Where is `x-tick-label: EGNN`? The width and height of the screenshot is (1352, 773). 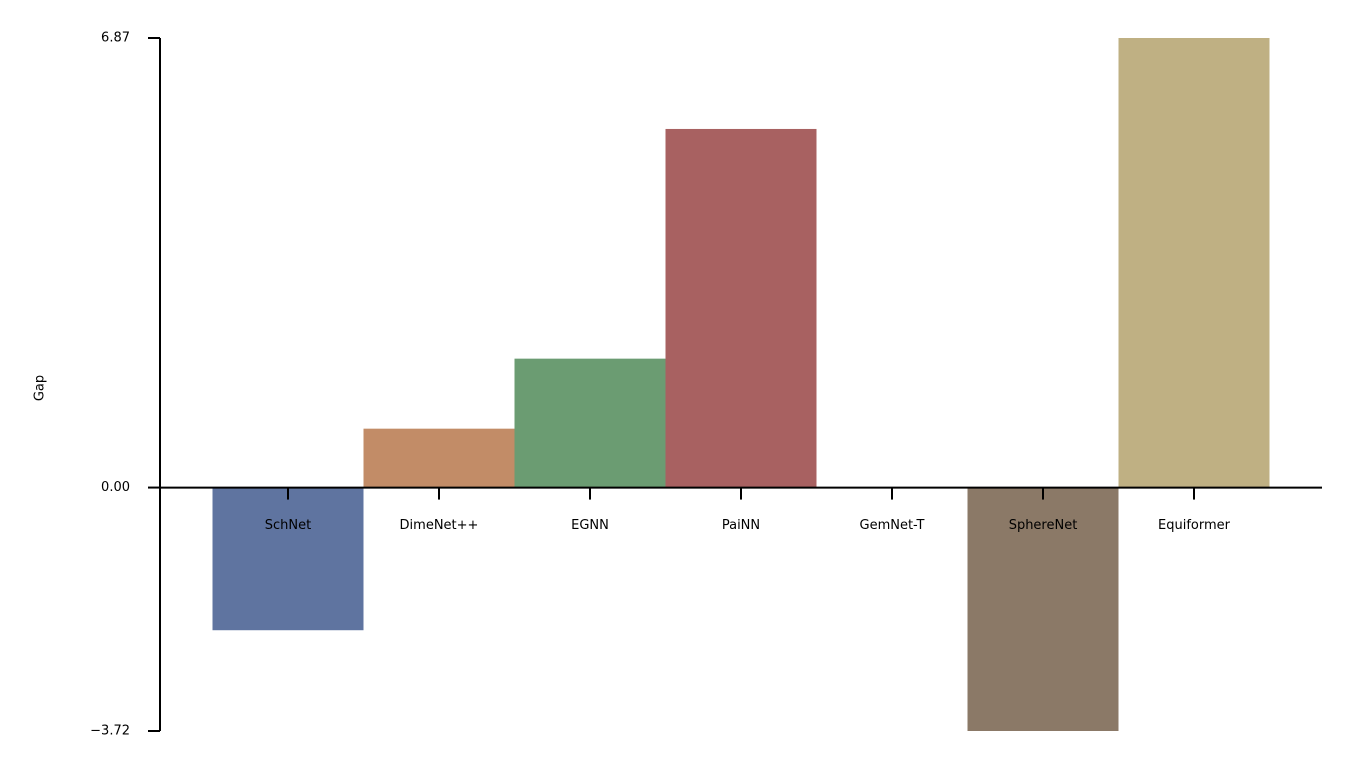
x-tick-label: EGNN is located at coordinates (590, 525).